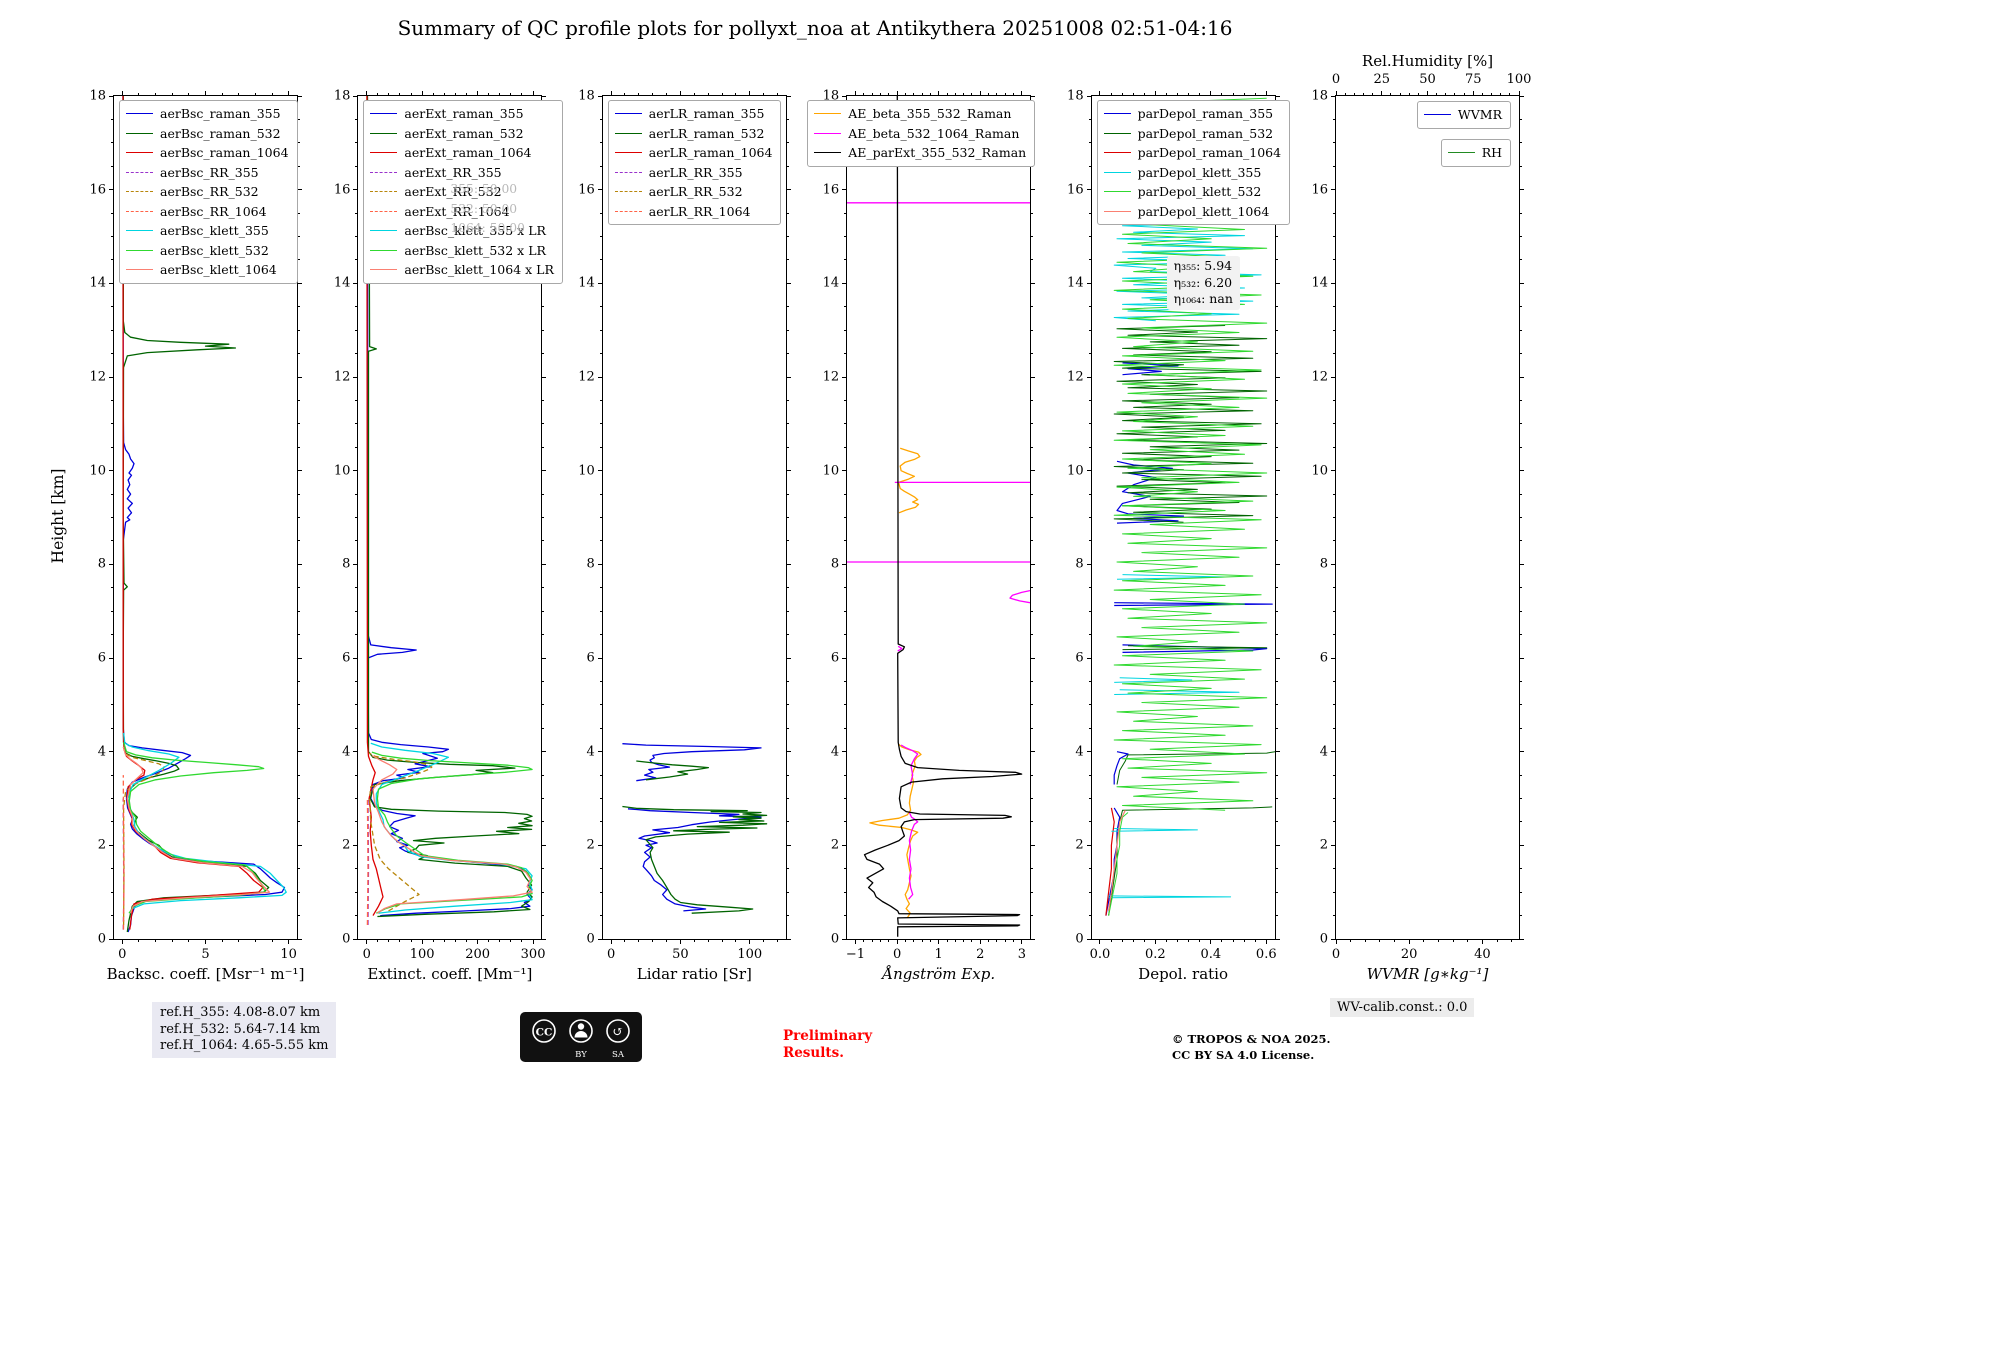  What do you see at coordinates (97, 190) in the screenshot?
I see `y-tick-label: 16` at bounding box center [97, 190].